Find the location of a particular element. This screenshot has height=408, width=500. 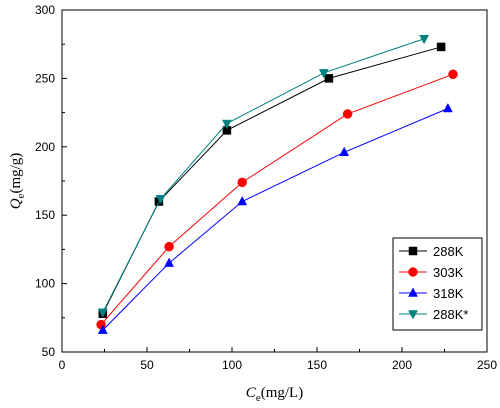

x-tick-label: 200 is located at coordinates (402, 365).